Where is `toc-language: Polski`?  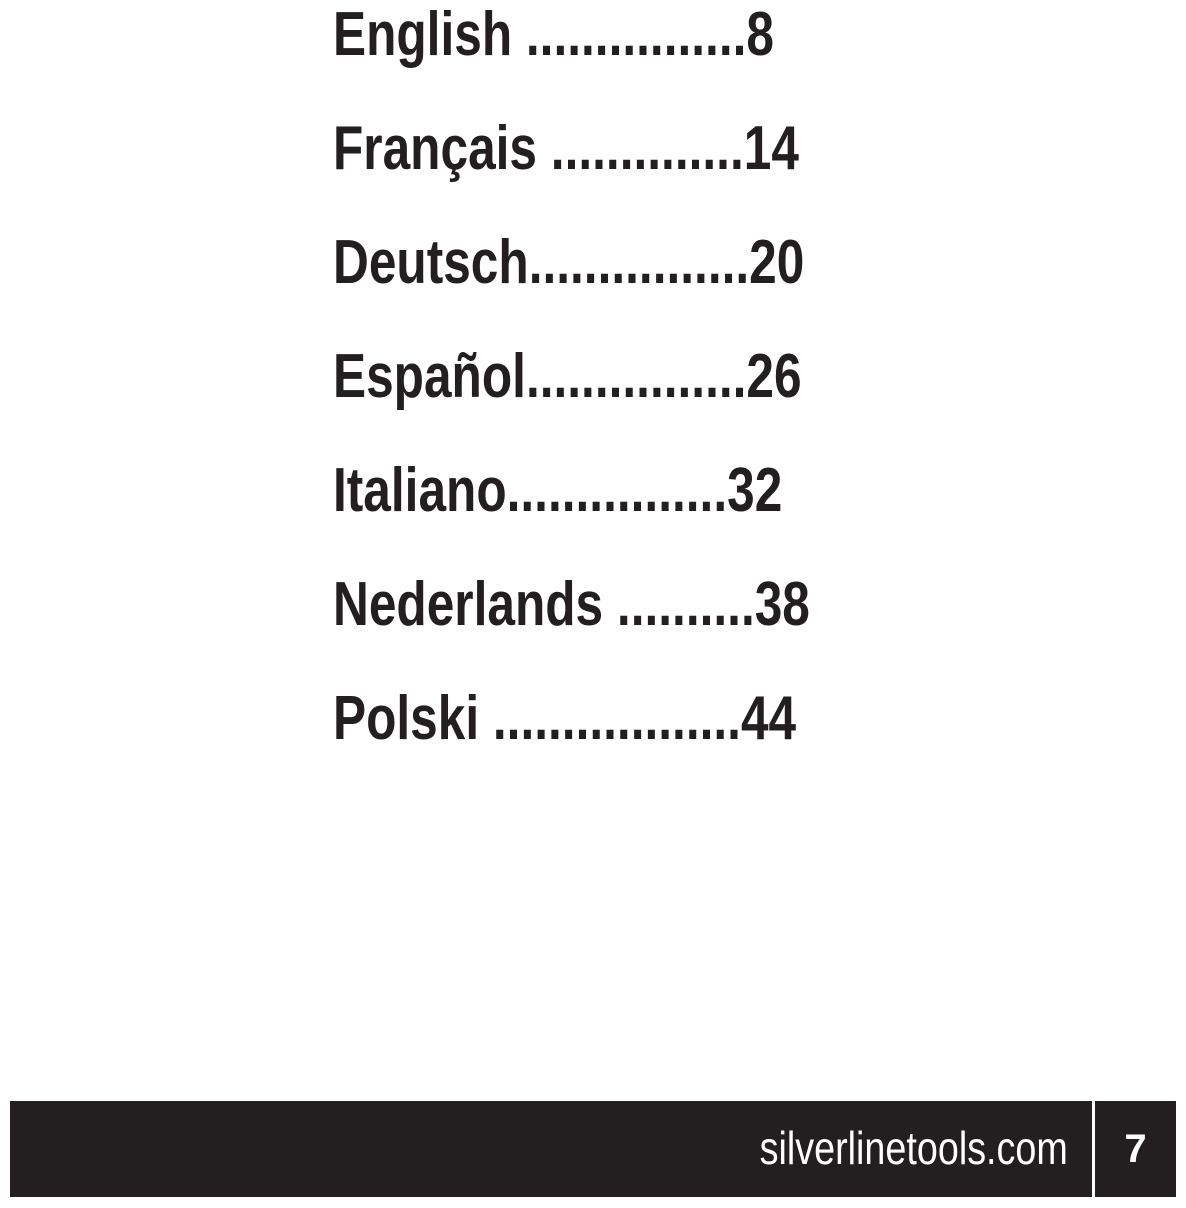
toc-language: Polski is located at coordinates (406, 718).